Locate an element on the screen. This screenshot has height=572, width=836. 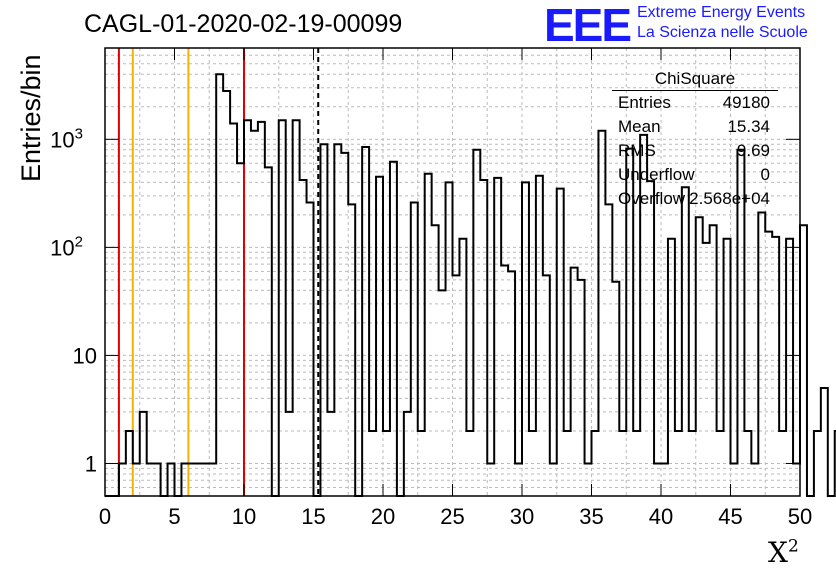
x-tick-label: 35 is located at coordinates (591, 516).